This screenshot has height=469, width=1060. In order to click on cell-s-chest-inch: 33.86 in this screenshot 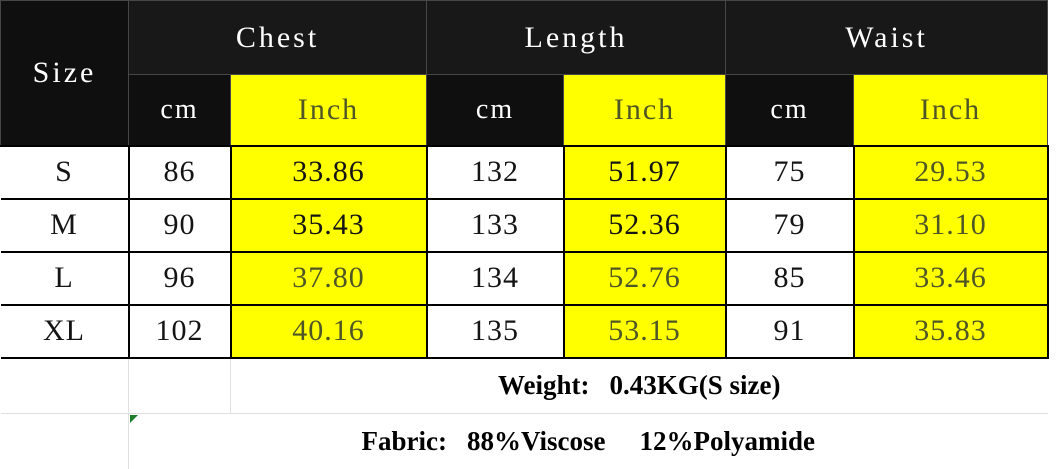, I will do `click(328, 172)`.